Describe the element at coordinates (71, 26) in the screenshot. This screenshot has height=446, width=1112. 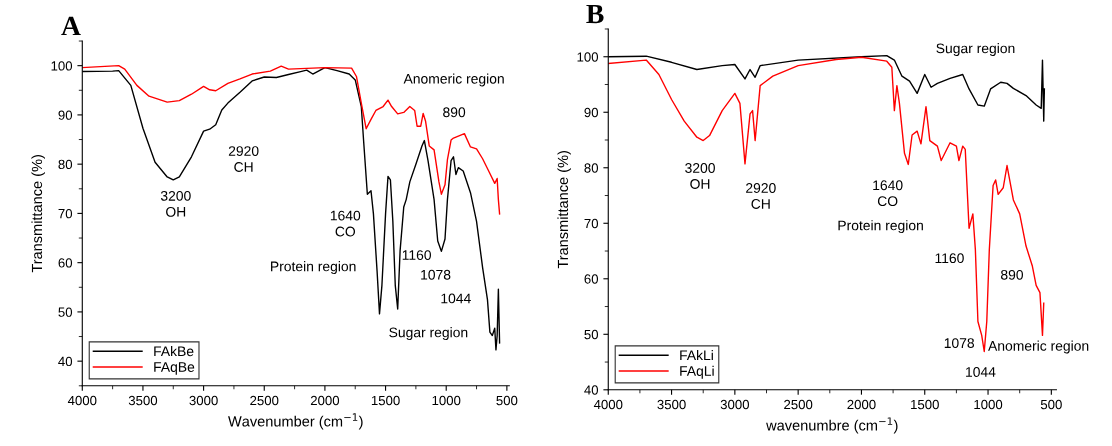
I see `chart-title: A` at that location.